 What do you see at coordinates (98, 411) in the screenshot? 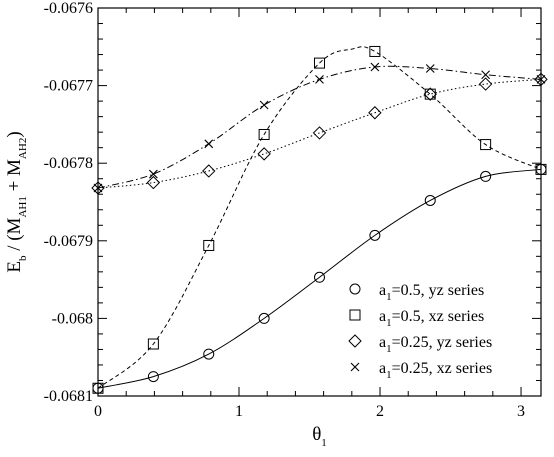
I see `x-tick-label: 0` at bounding box center [98, 411].